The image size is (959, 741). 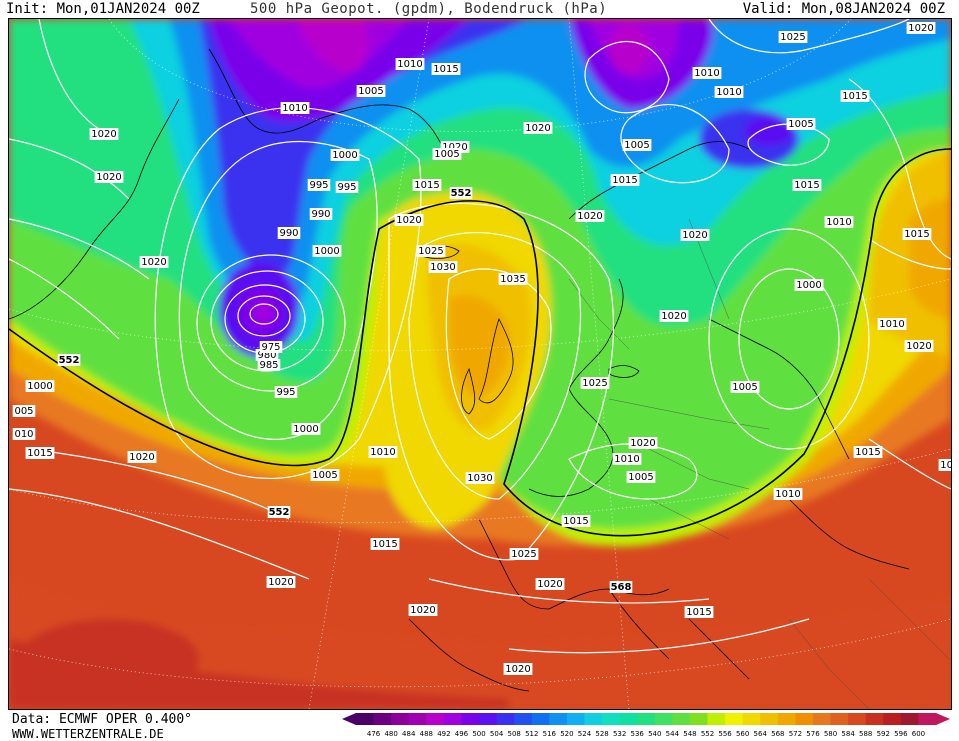 What do you see at coordinates (513, 279) in the screenshot?
I see `isobar-label: 1035` at bounding box center [513, 279].